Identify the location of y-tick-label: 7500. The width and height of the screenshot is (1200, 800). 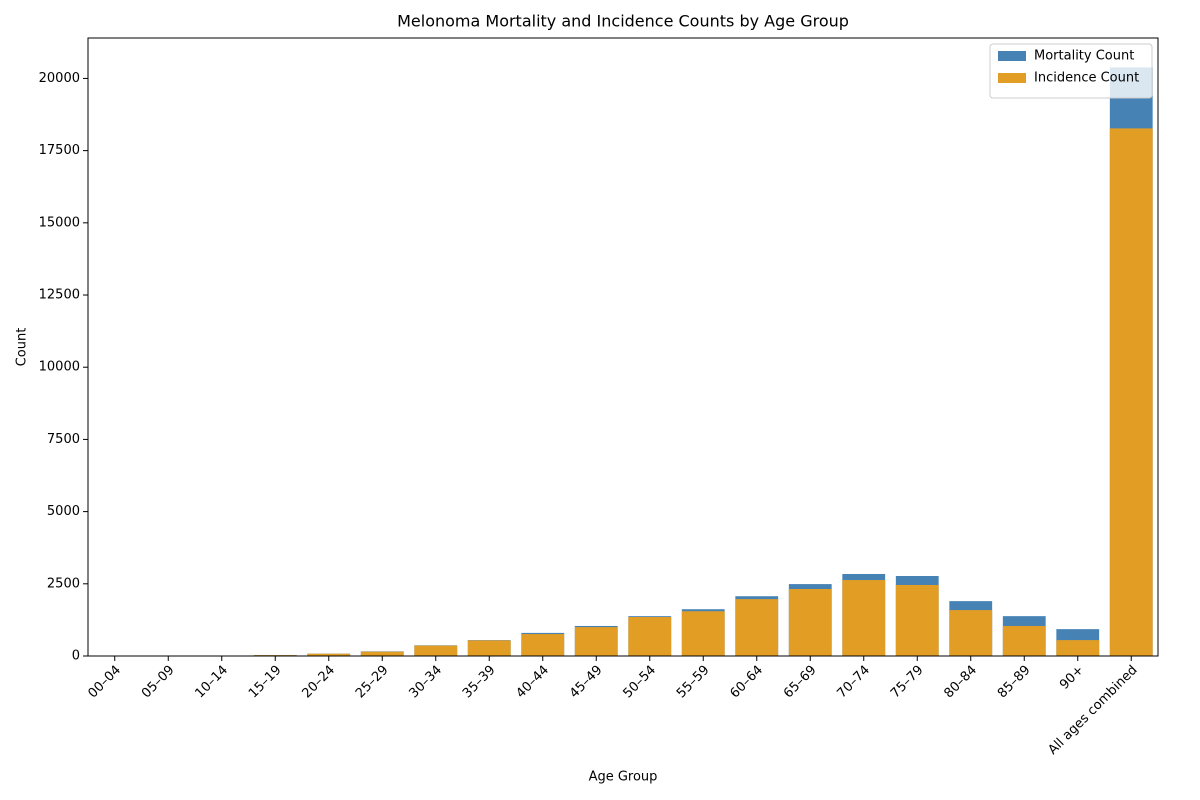
(63, 439).